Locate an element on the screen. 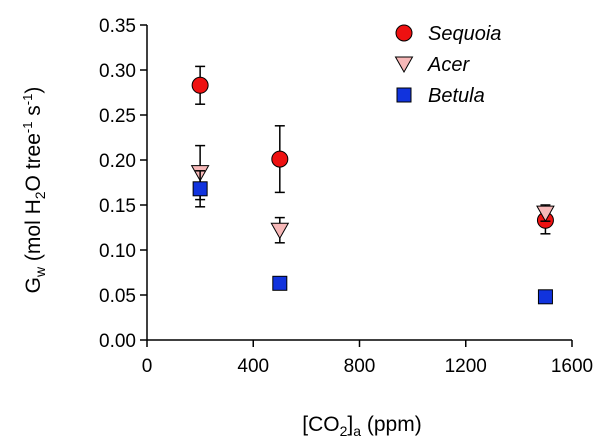 This screenshot has width=608, height=439. y-tick-label: 0.05 is located at coordinates (117, 296).